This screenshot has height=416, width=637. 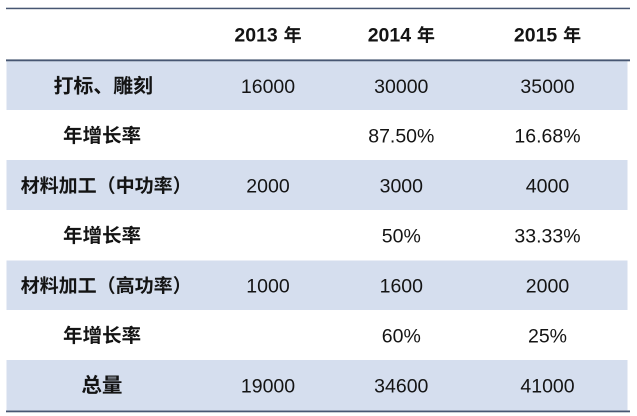 What do you see at coordinates (401, 236) in the screenshot?
I see `svg-text: 50%` at bounding box center [401, 236].